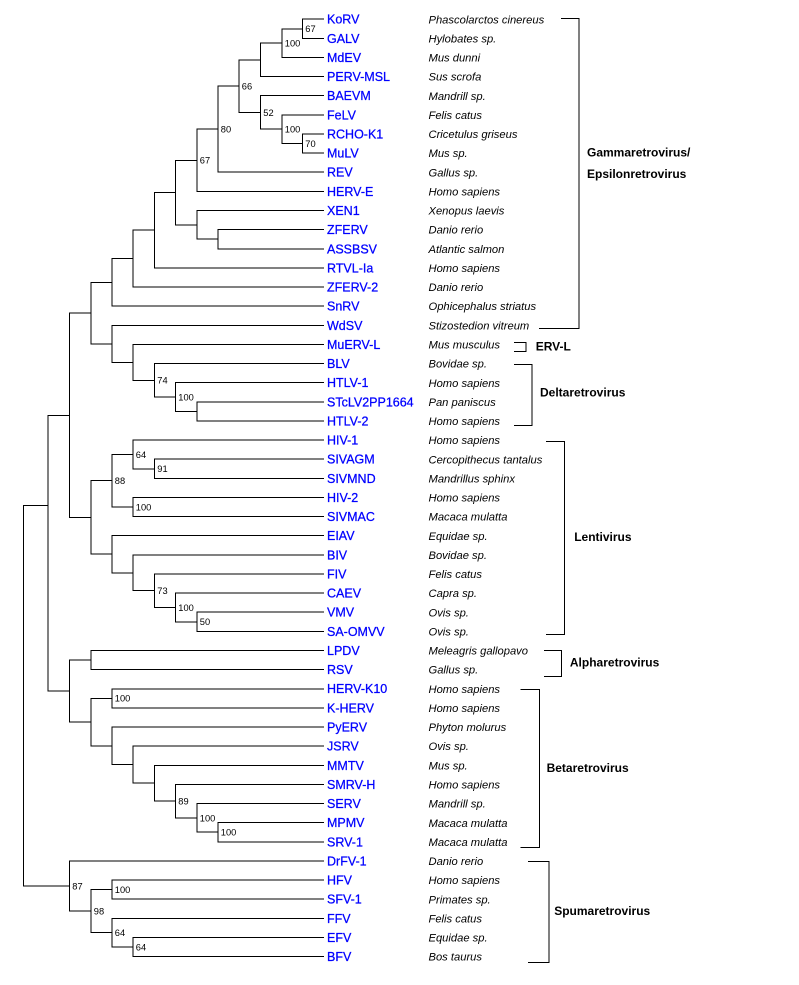 The image size is (799, 985). I want to click on svg-text: ASSBSV, so click(352, 249).